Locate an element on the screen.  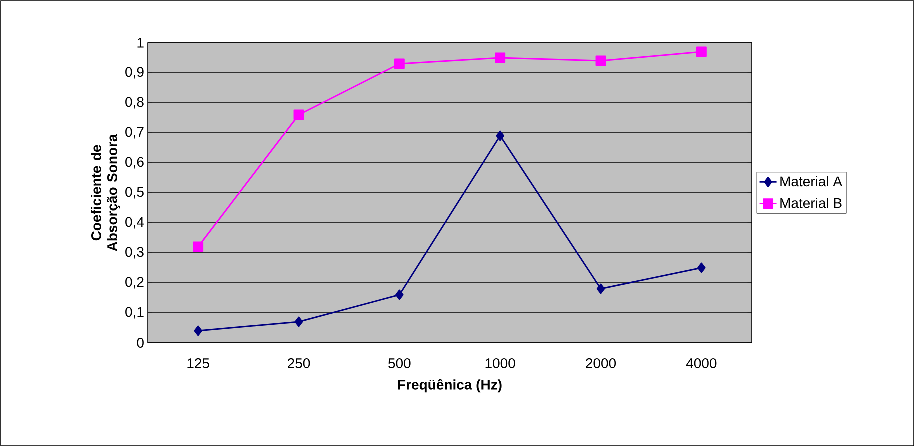
y-tick-label: 0,7 is located at coordinates (135, 133).